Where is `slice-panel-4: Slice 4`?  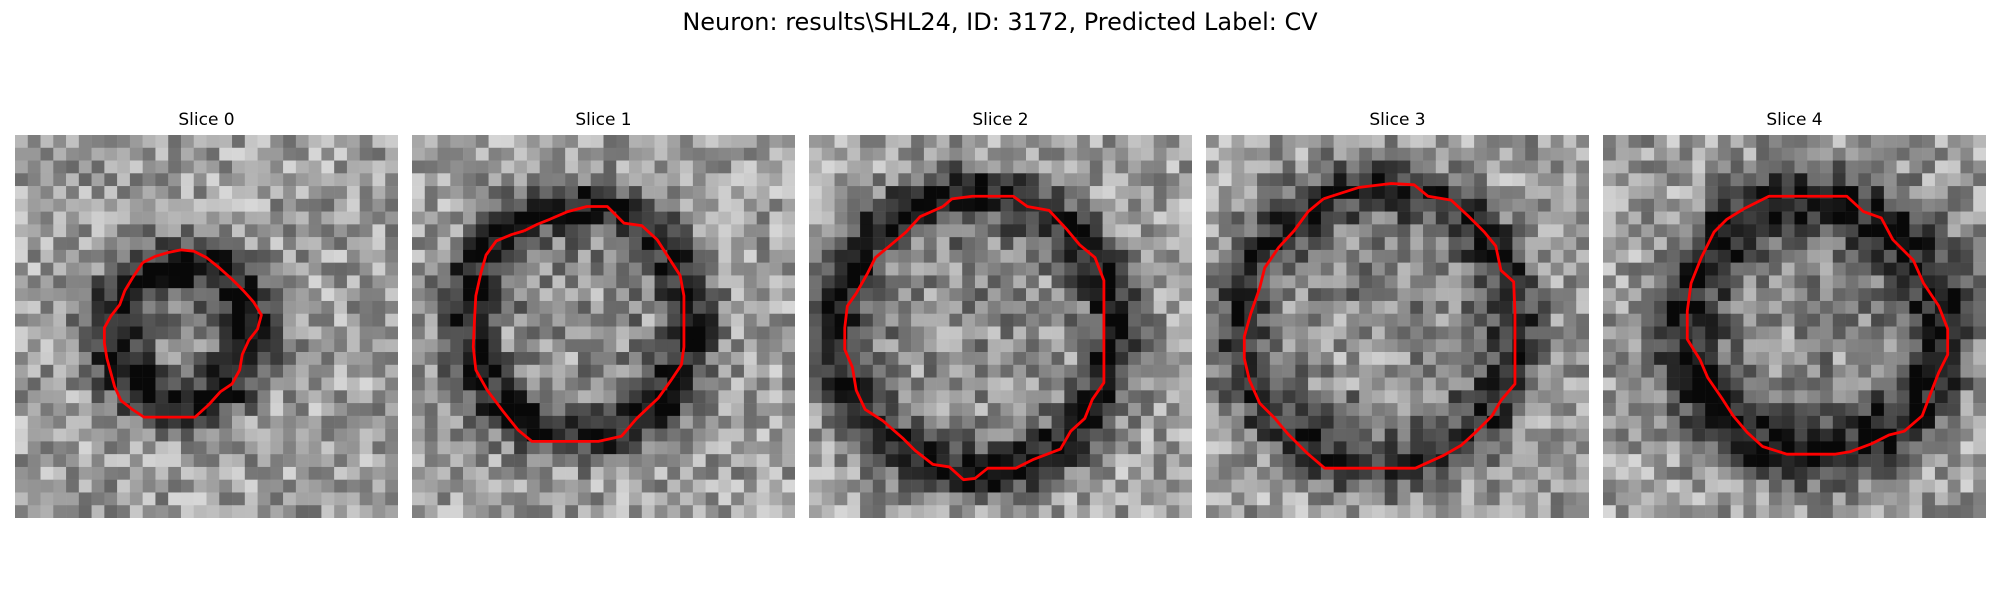
slice-panel-4: Slice 4 is located at coordinates (1794, 314).